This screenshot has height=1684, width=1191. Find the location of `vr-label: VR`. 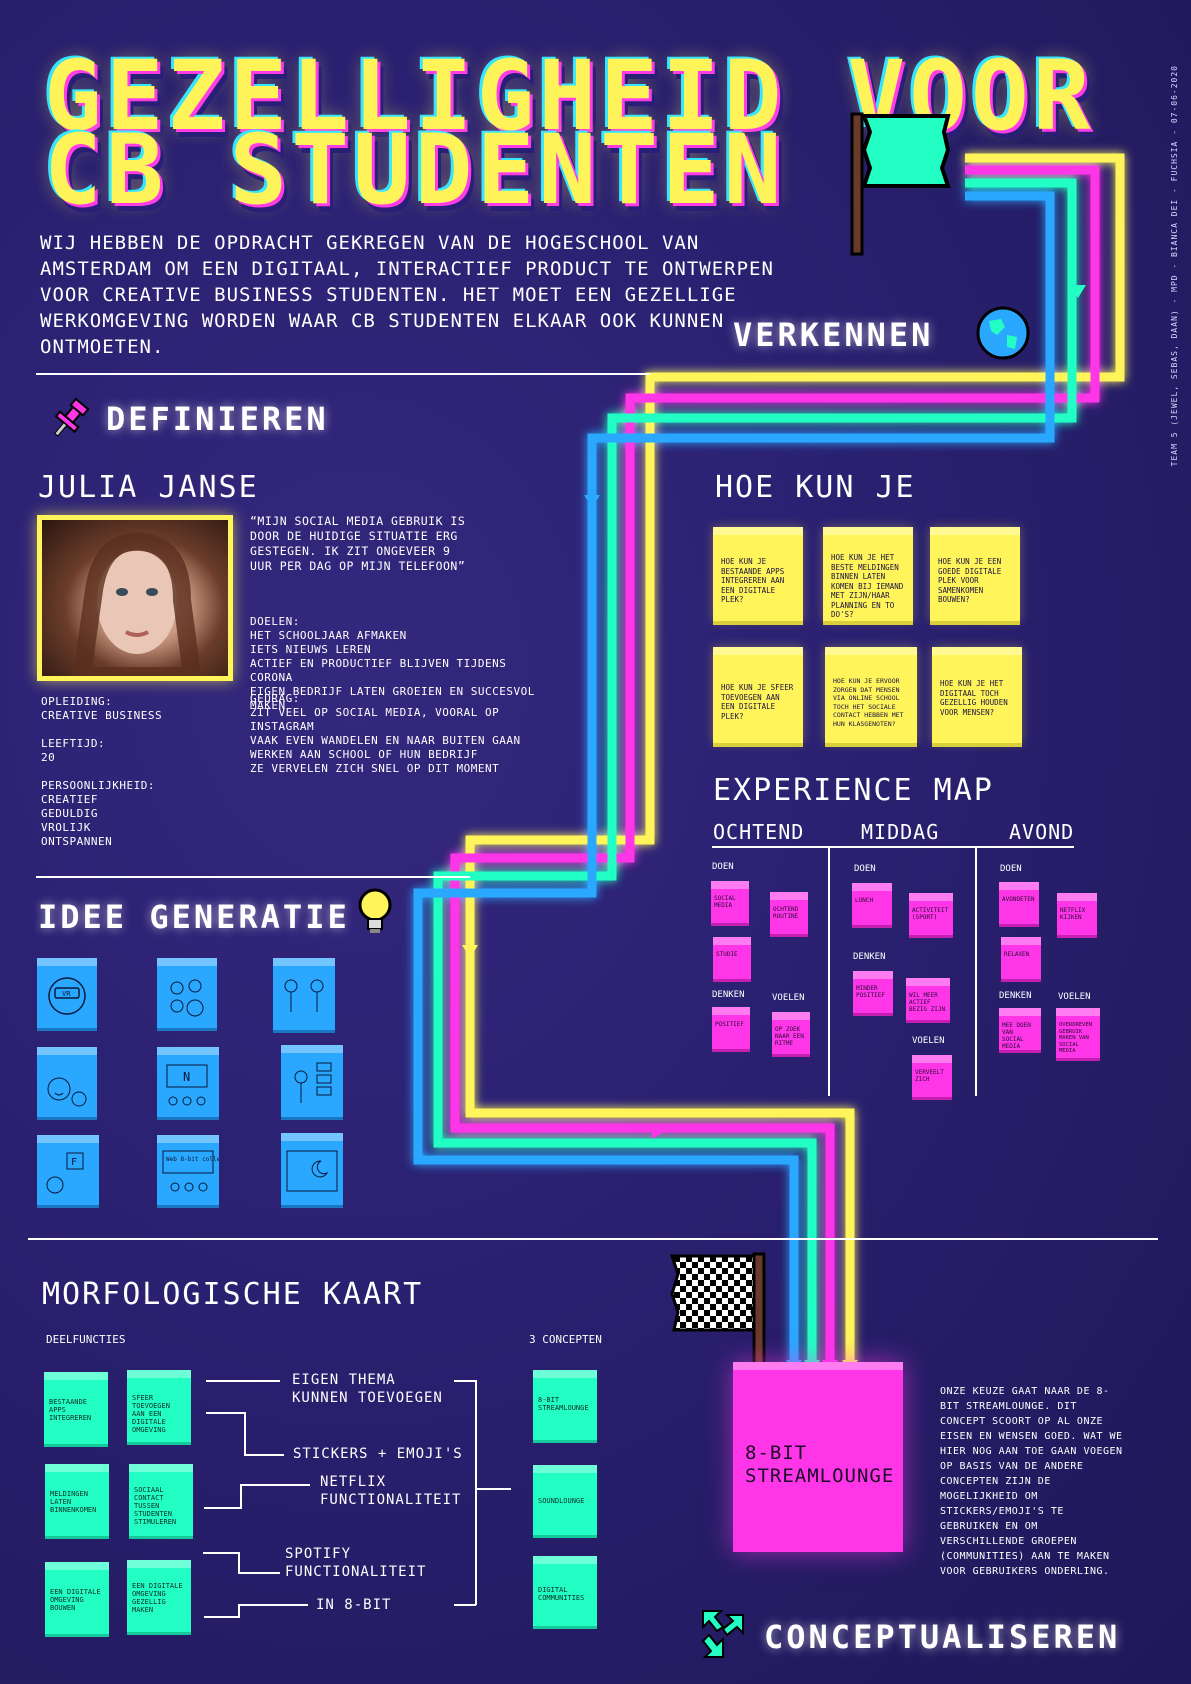

vr-label: VR is located at coordinates (66, 994).